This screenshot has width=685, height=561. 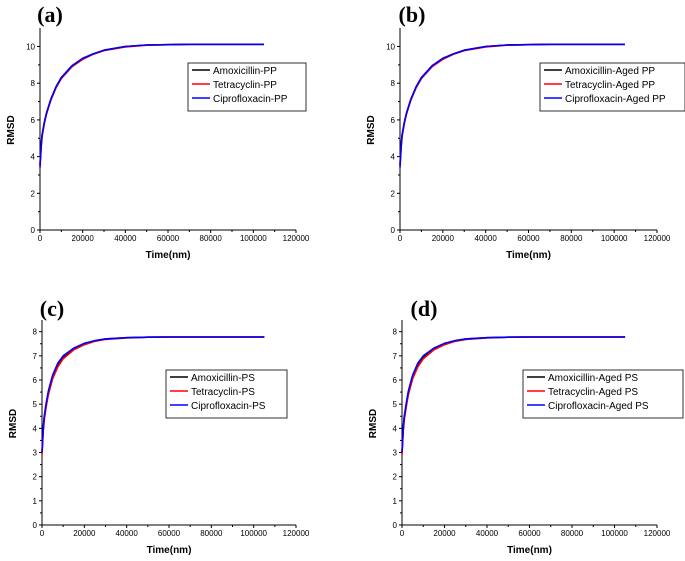 What do you see at coordinates (412, 14) in the screenshot?
I see `panel-label: (b)` at bounding box center [412, 14].